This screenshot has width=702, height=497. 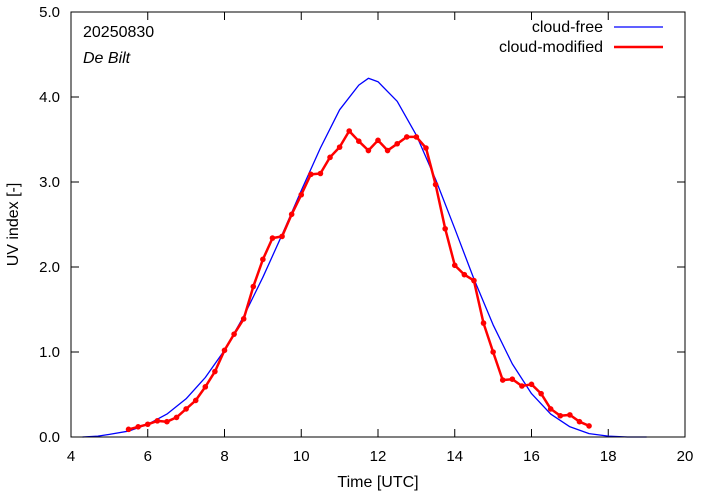 What do you see at coordinates (49, 437) in the screenshot?
I see `y-tick-label: 0.0` at bounding box center [49, 437].